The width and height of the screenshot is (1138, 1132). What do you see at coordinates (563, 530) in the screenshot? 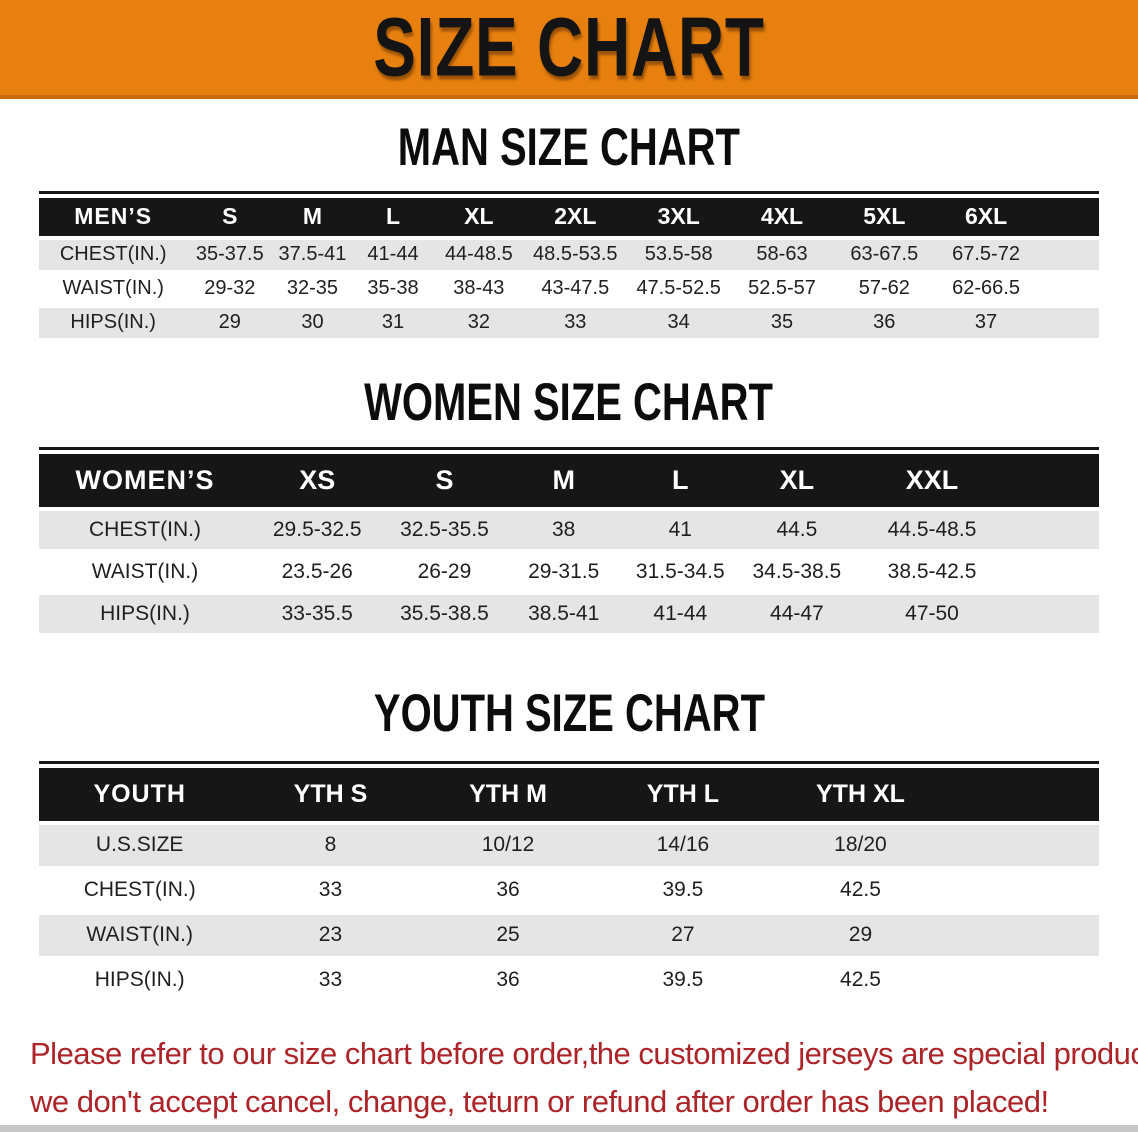
I see `size-value-cell: 38` at bounding box center [563, 530].